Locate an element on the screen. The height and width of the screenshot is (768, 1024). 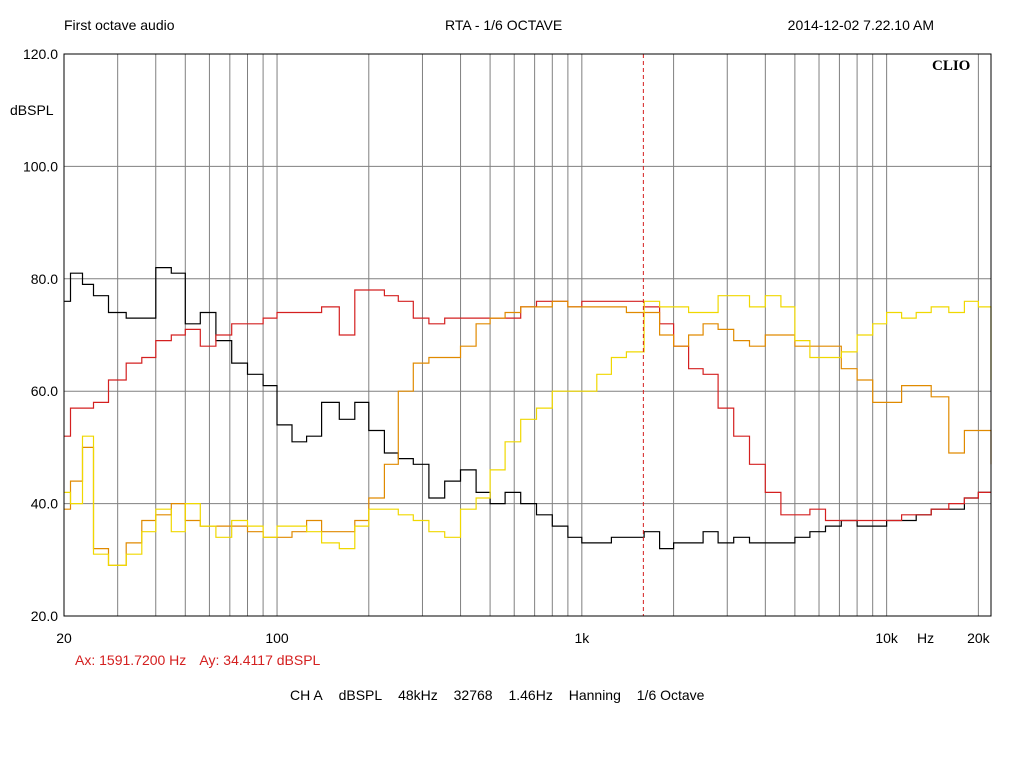
y-axis-label: dBSPL is located at coordinates (32, 110).